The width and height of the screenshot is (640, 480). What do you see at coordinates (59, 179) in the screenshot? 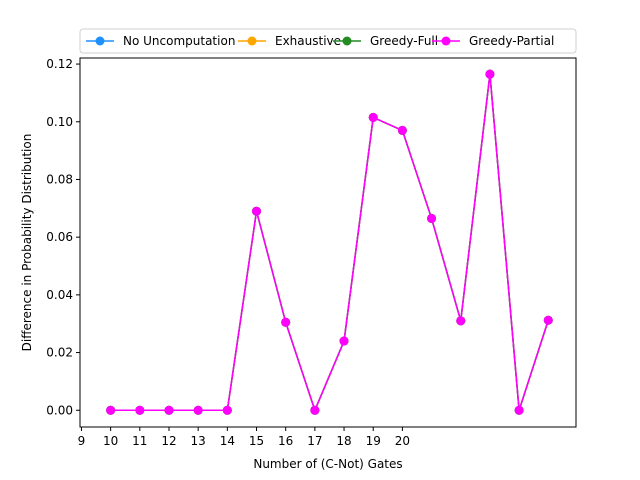
I see `y-tick-label: 0.08` at bounding box center [59, 179].